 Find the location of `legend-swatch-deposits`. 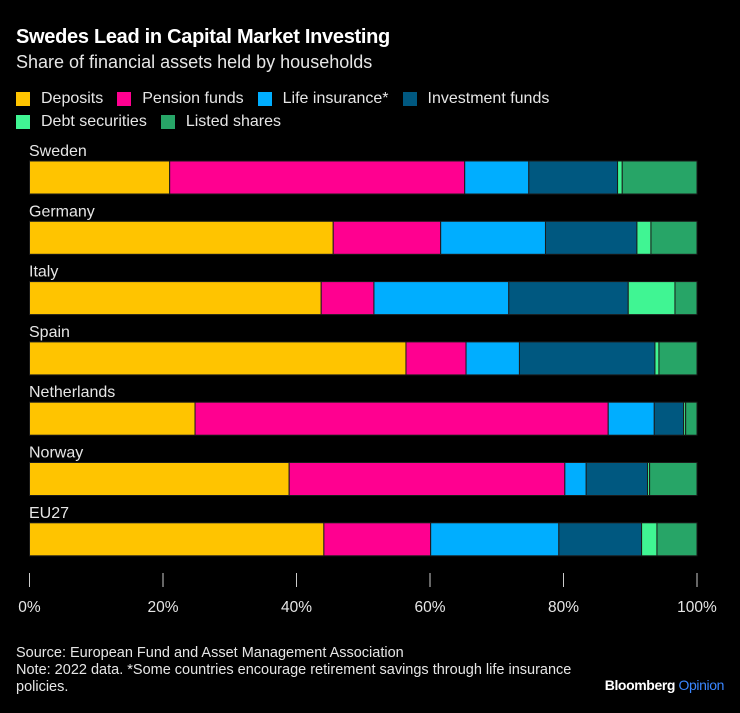

legend-swatch-deposits is located at coordinates (23, 98).